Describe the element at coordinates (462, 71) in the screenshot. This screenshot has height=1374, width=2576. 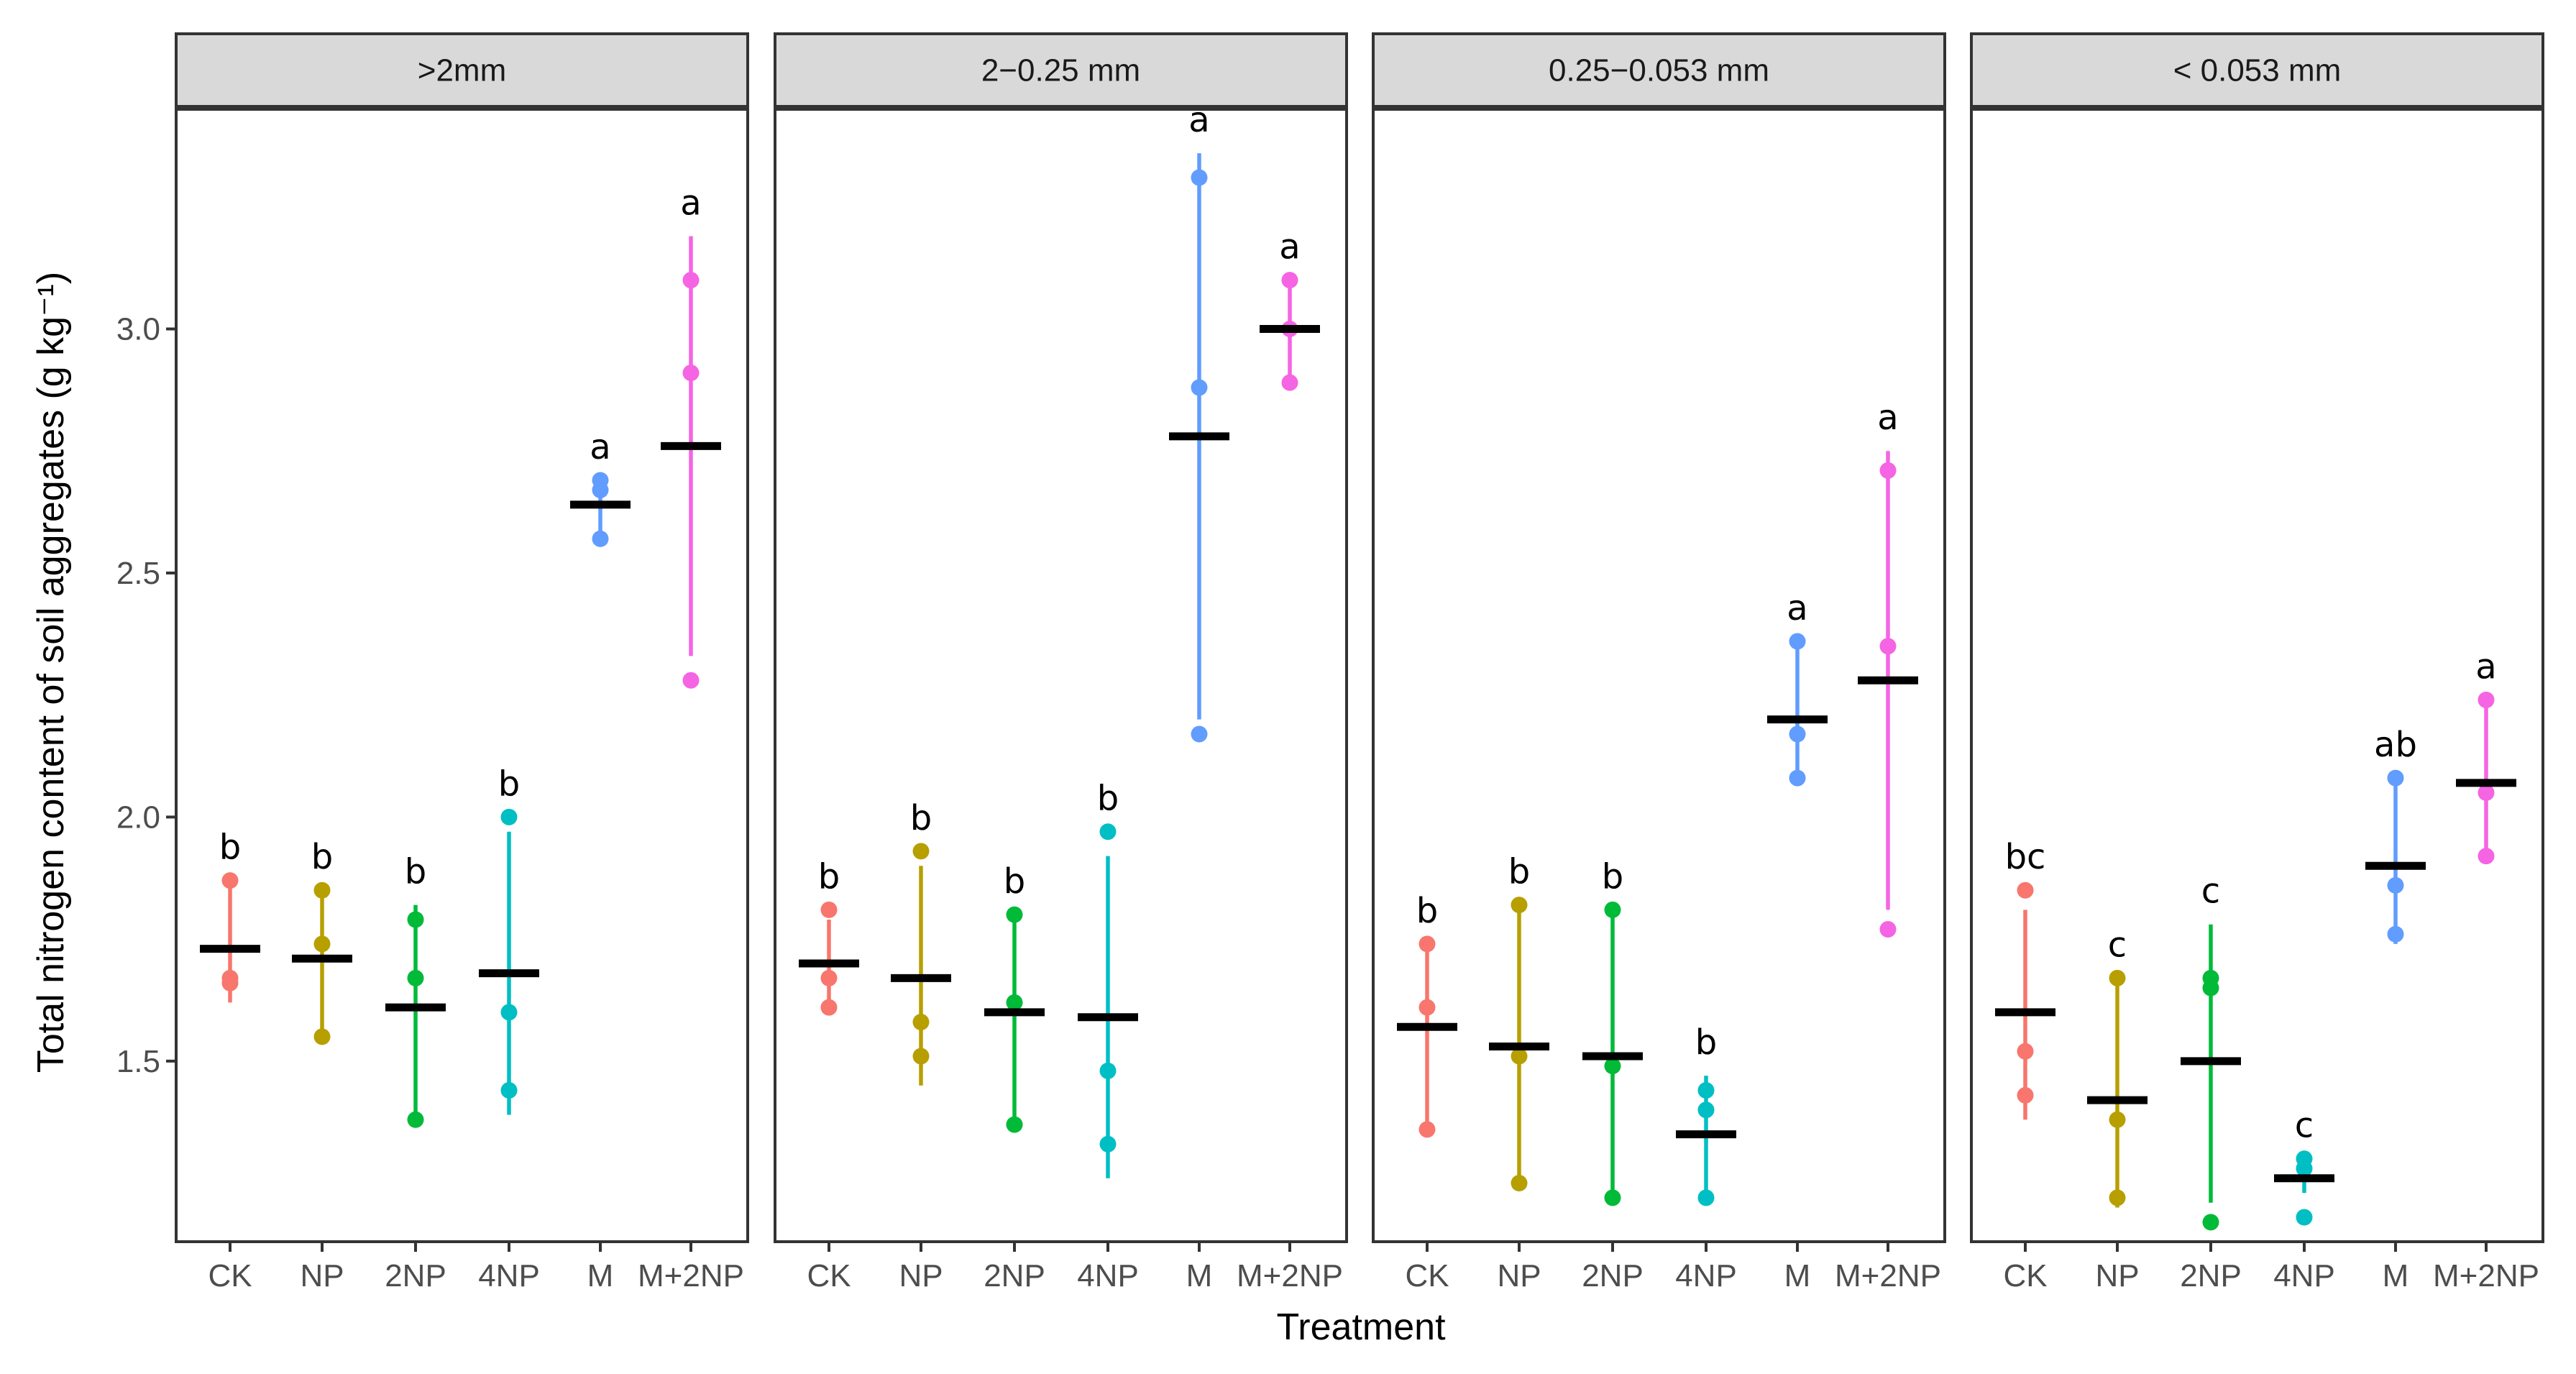
I see `facet-strip-label: >2mm` at that location.